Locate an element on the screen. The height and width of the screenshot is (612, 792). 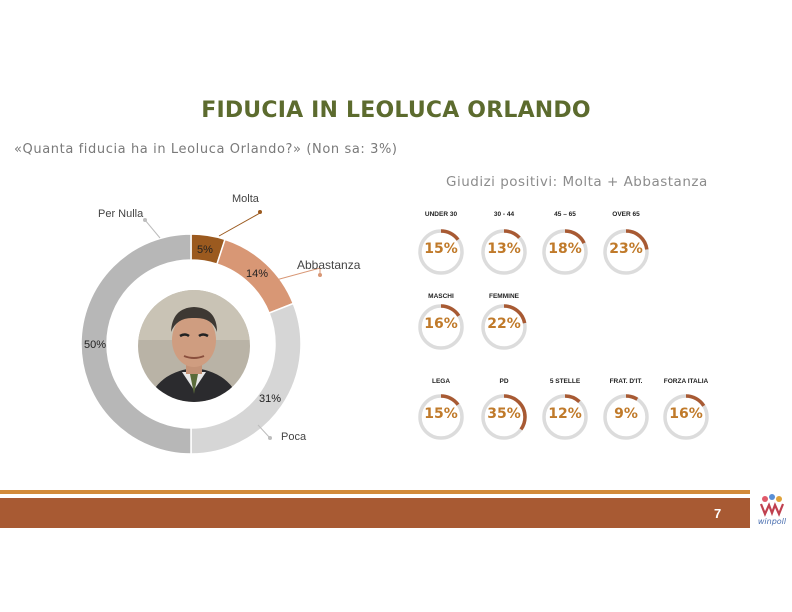
gauge: 13% is located at coordinates (504, 252).